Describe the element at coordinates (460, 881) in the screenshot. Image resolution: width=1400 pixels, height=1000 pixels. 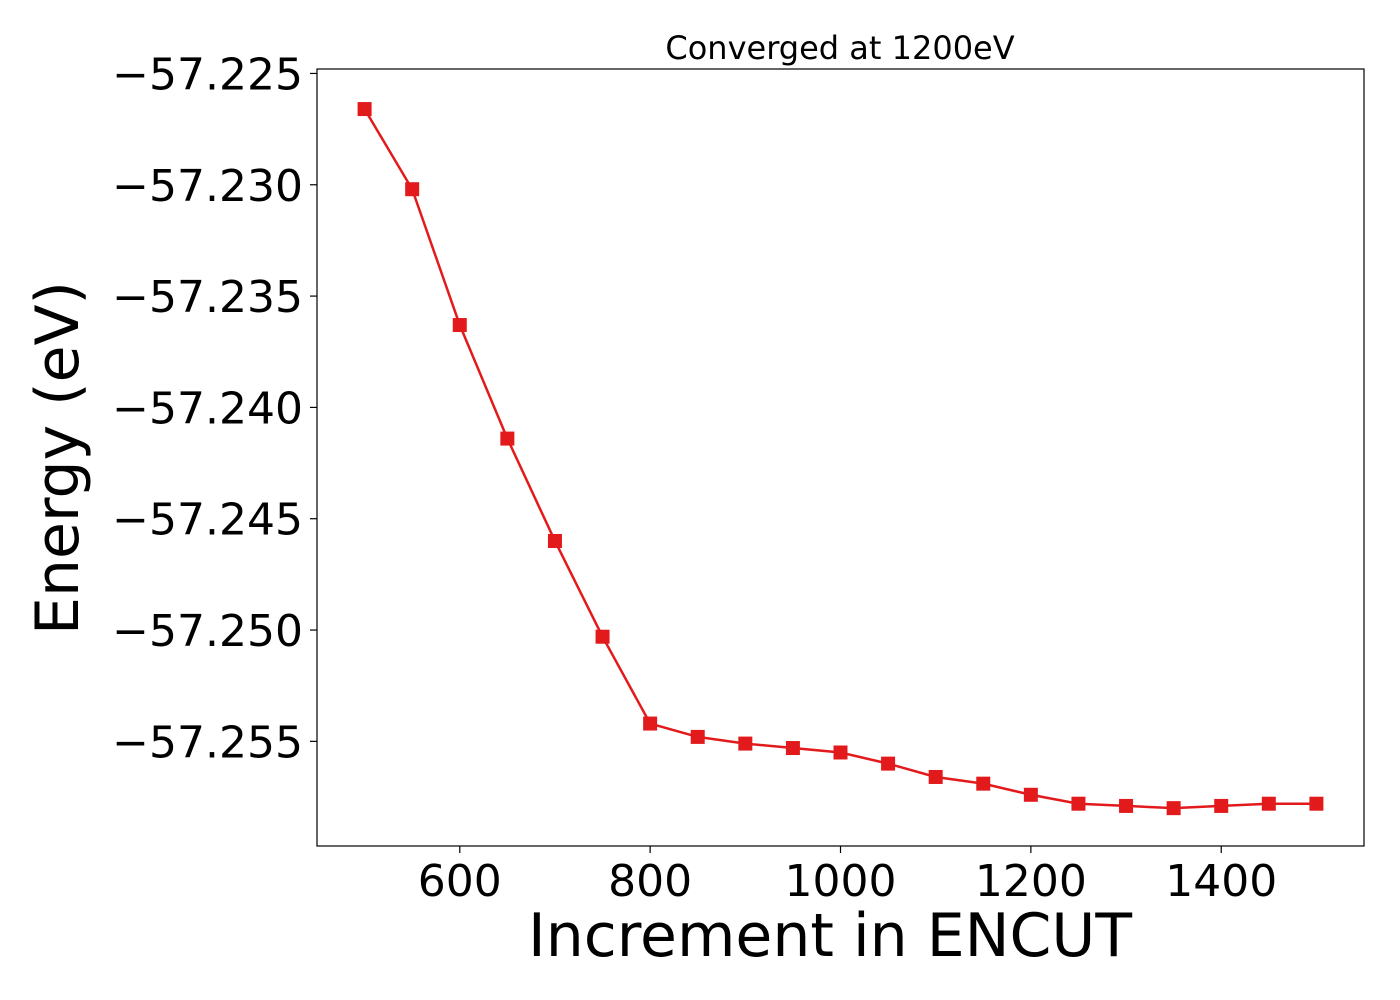
I see `x-tick-label: 600` at that location.